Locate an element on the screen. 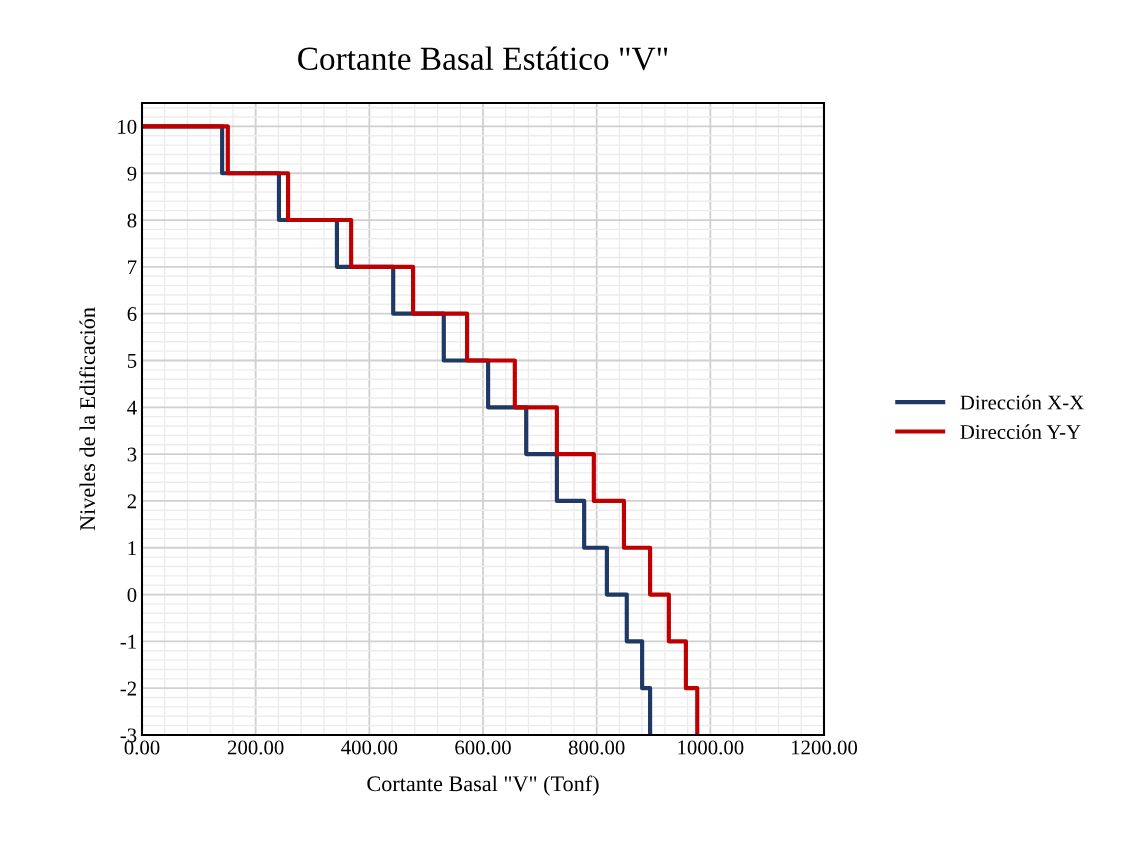 Image resolution: width=1121 pixels, height=842 pixels. y-tick-label: 8 is located at coordinates (132, 220).